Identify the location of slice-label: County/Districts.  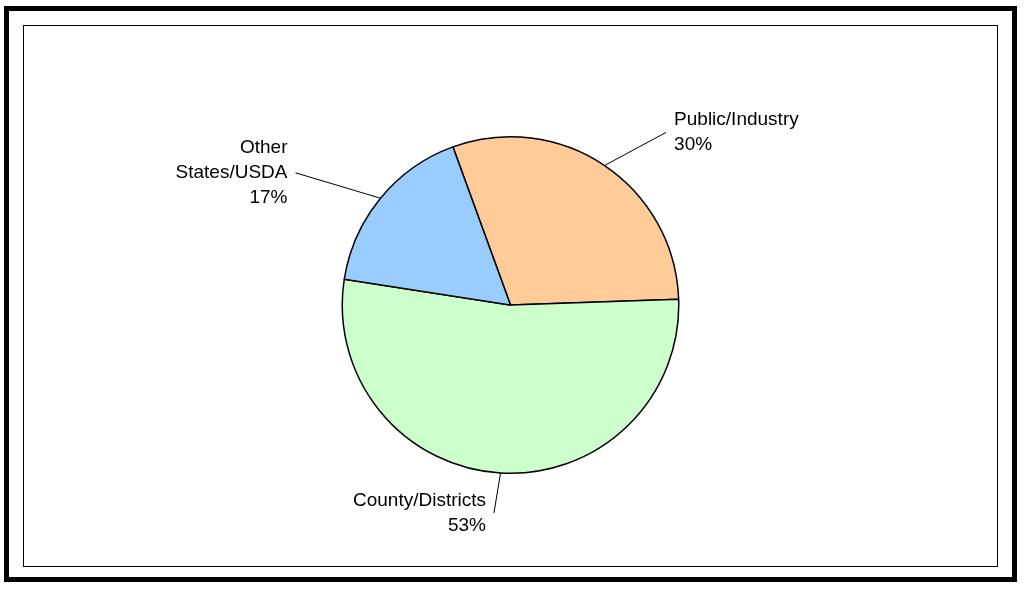
(419, 499).